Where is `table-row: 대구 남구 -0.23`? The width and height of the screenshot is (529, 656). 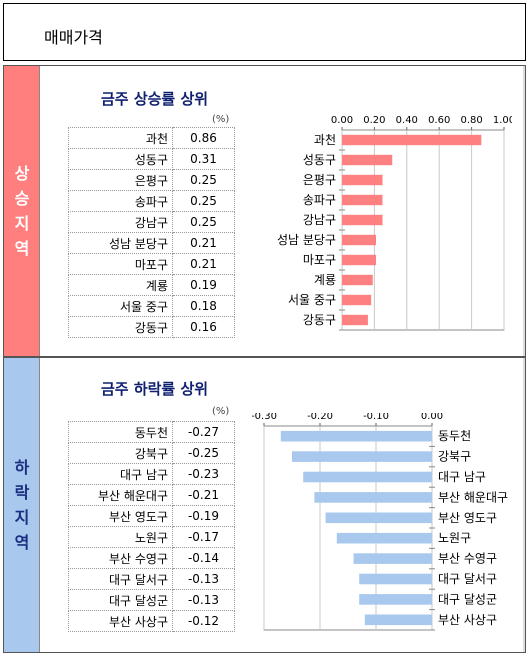 table-row: 대구 남구 -0.23 is located at coordinates (151, 474).